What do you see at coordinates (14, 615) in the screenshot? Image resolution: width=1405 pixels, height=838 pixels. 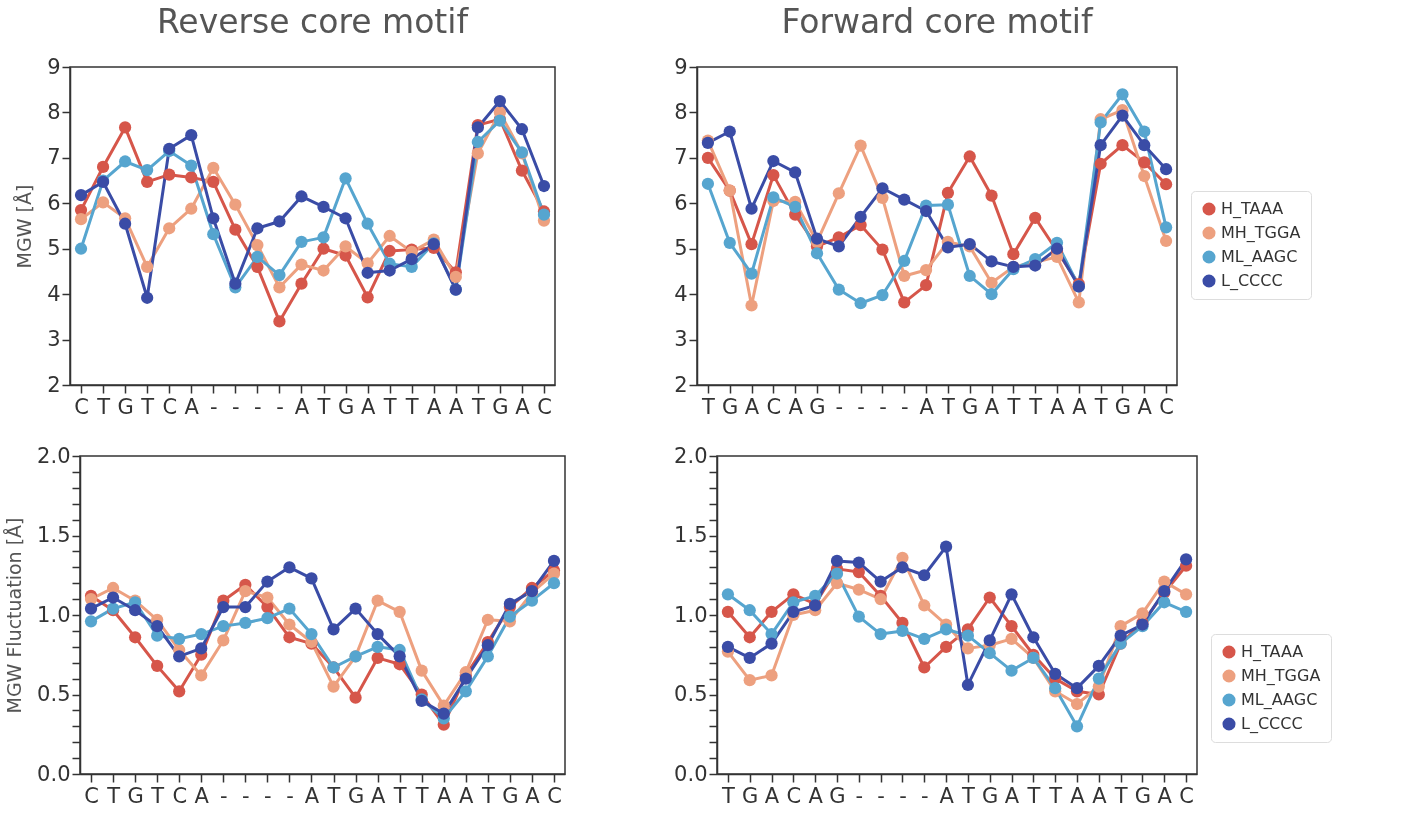 I see `y-axis-title: MGW Fluctuation [Å]` at bounding box center [14, 615].